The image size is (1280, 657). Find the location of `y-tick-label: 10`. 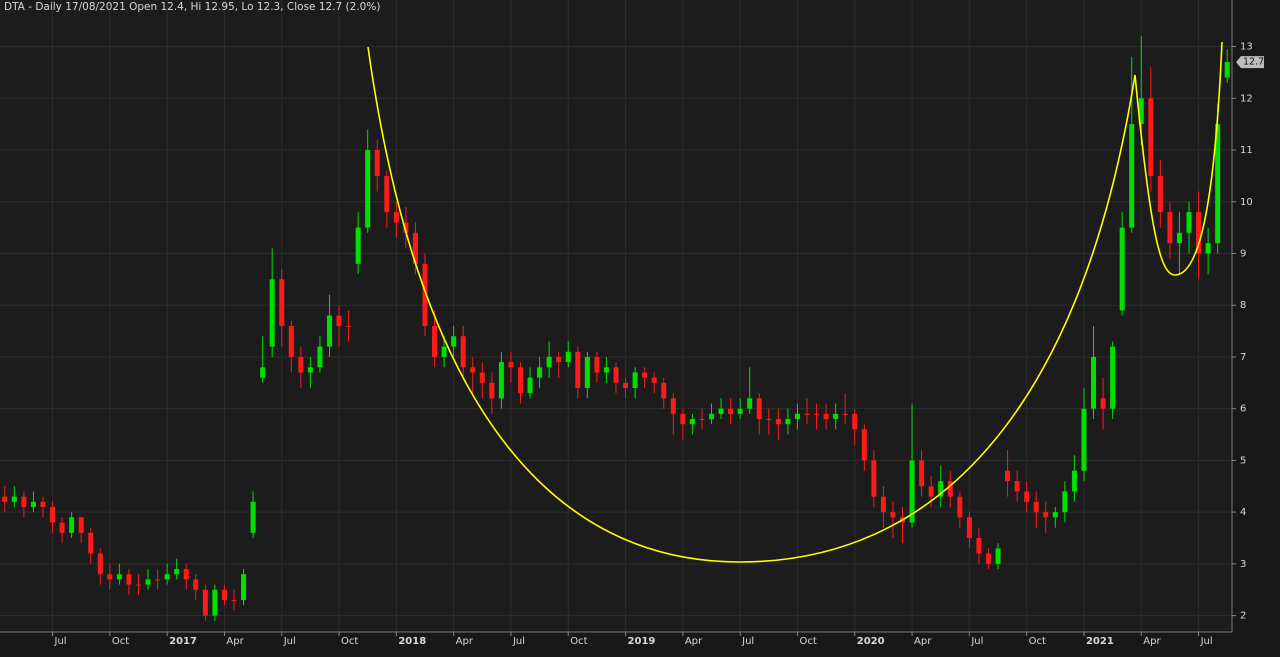

y-tick-label: 10 is located at coordinates (1246, 202).